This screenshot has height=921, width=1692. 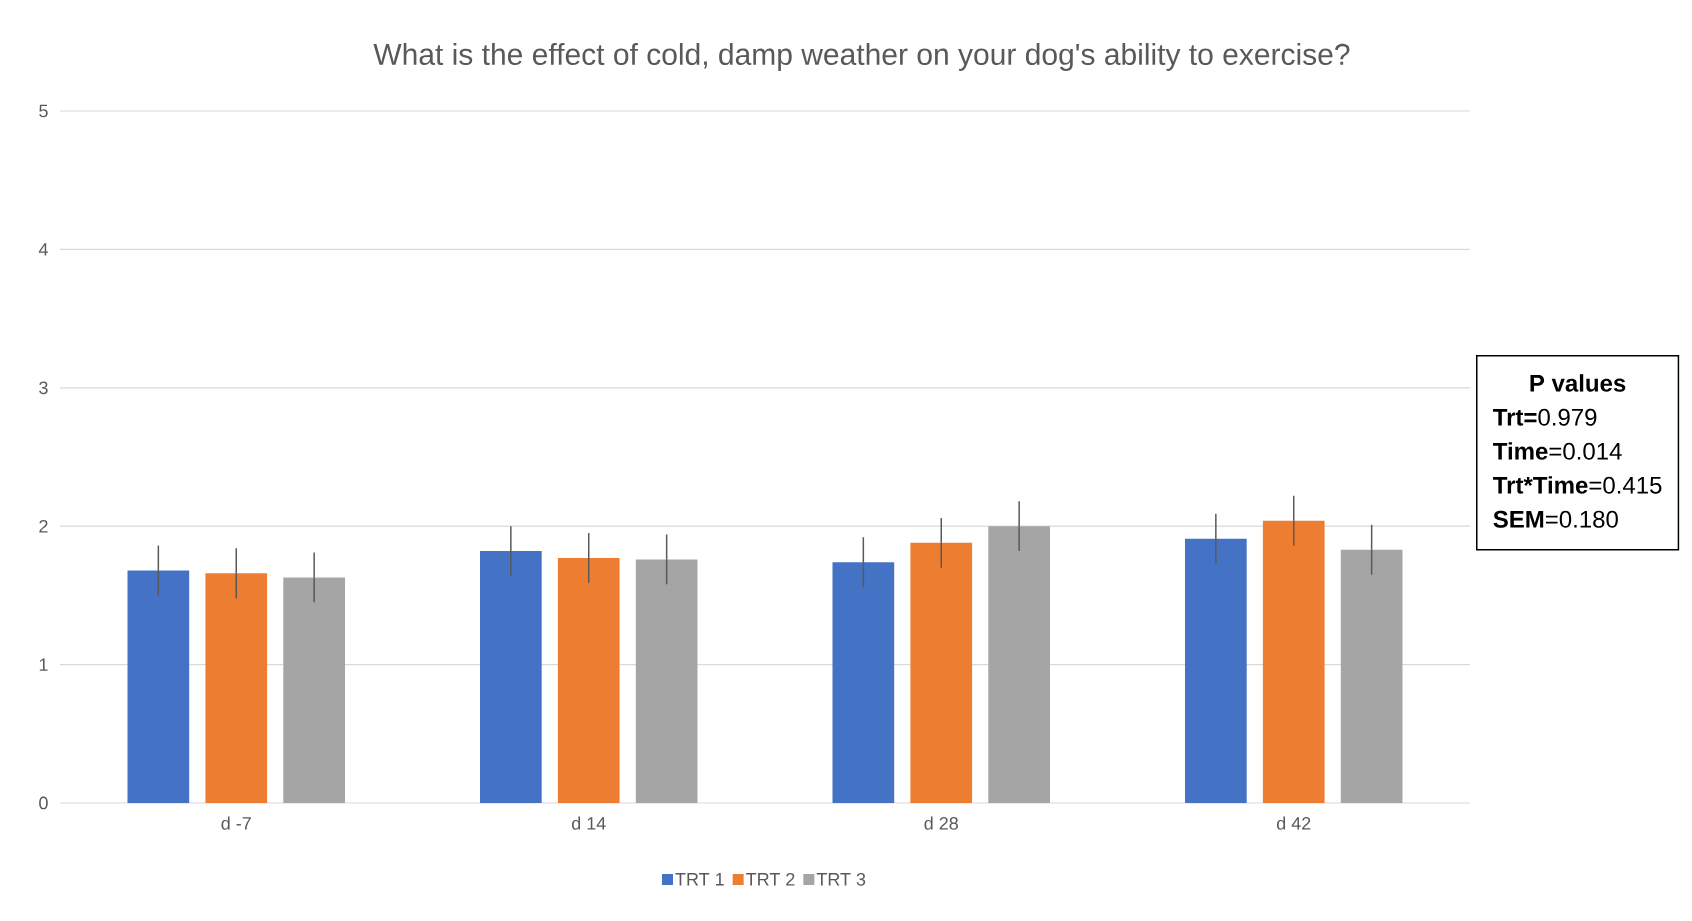 I want to click on text: SEM=0.180, so click(x=1555, y=519).